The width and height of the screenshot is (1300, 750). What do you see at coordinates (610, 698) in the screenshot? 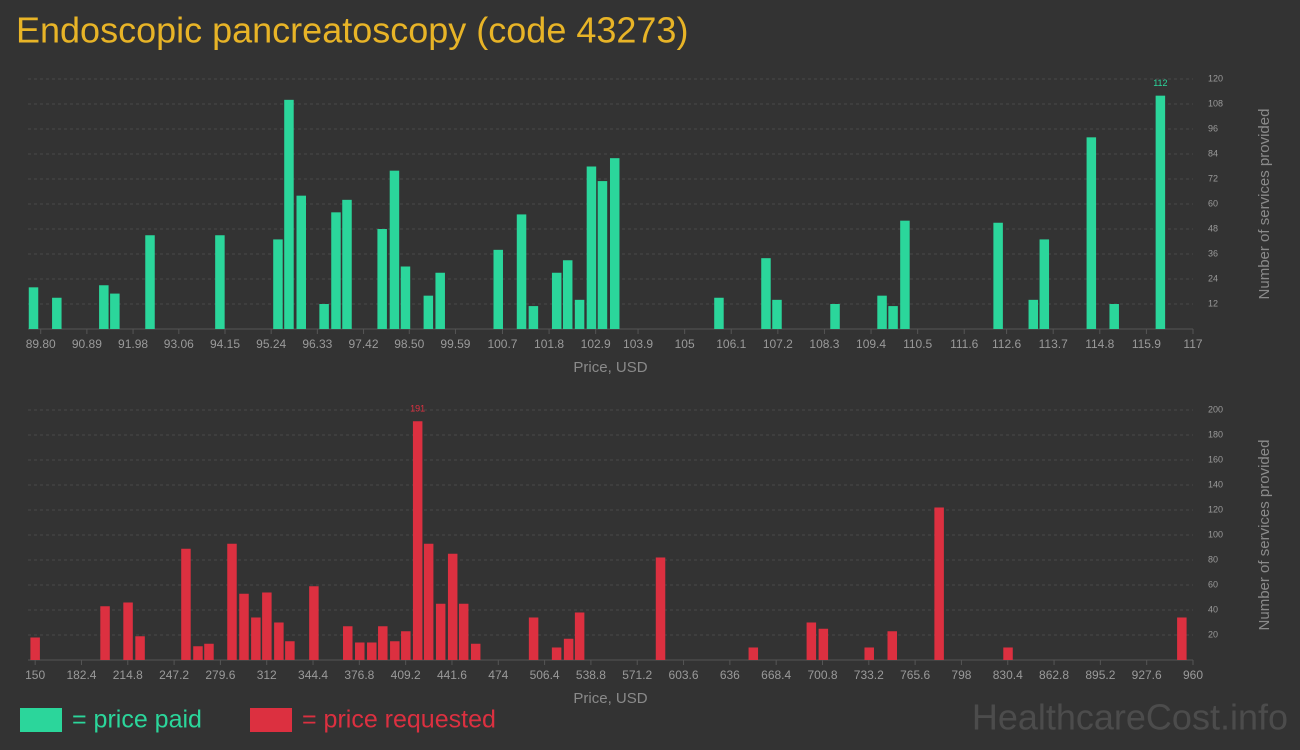
I see `x-axis-title: Price, USD` at bounding box center [610, 698].